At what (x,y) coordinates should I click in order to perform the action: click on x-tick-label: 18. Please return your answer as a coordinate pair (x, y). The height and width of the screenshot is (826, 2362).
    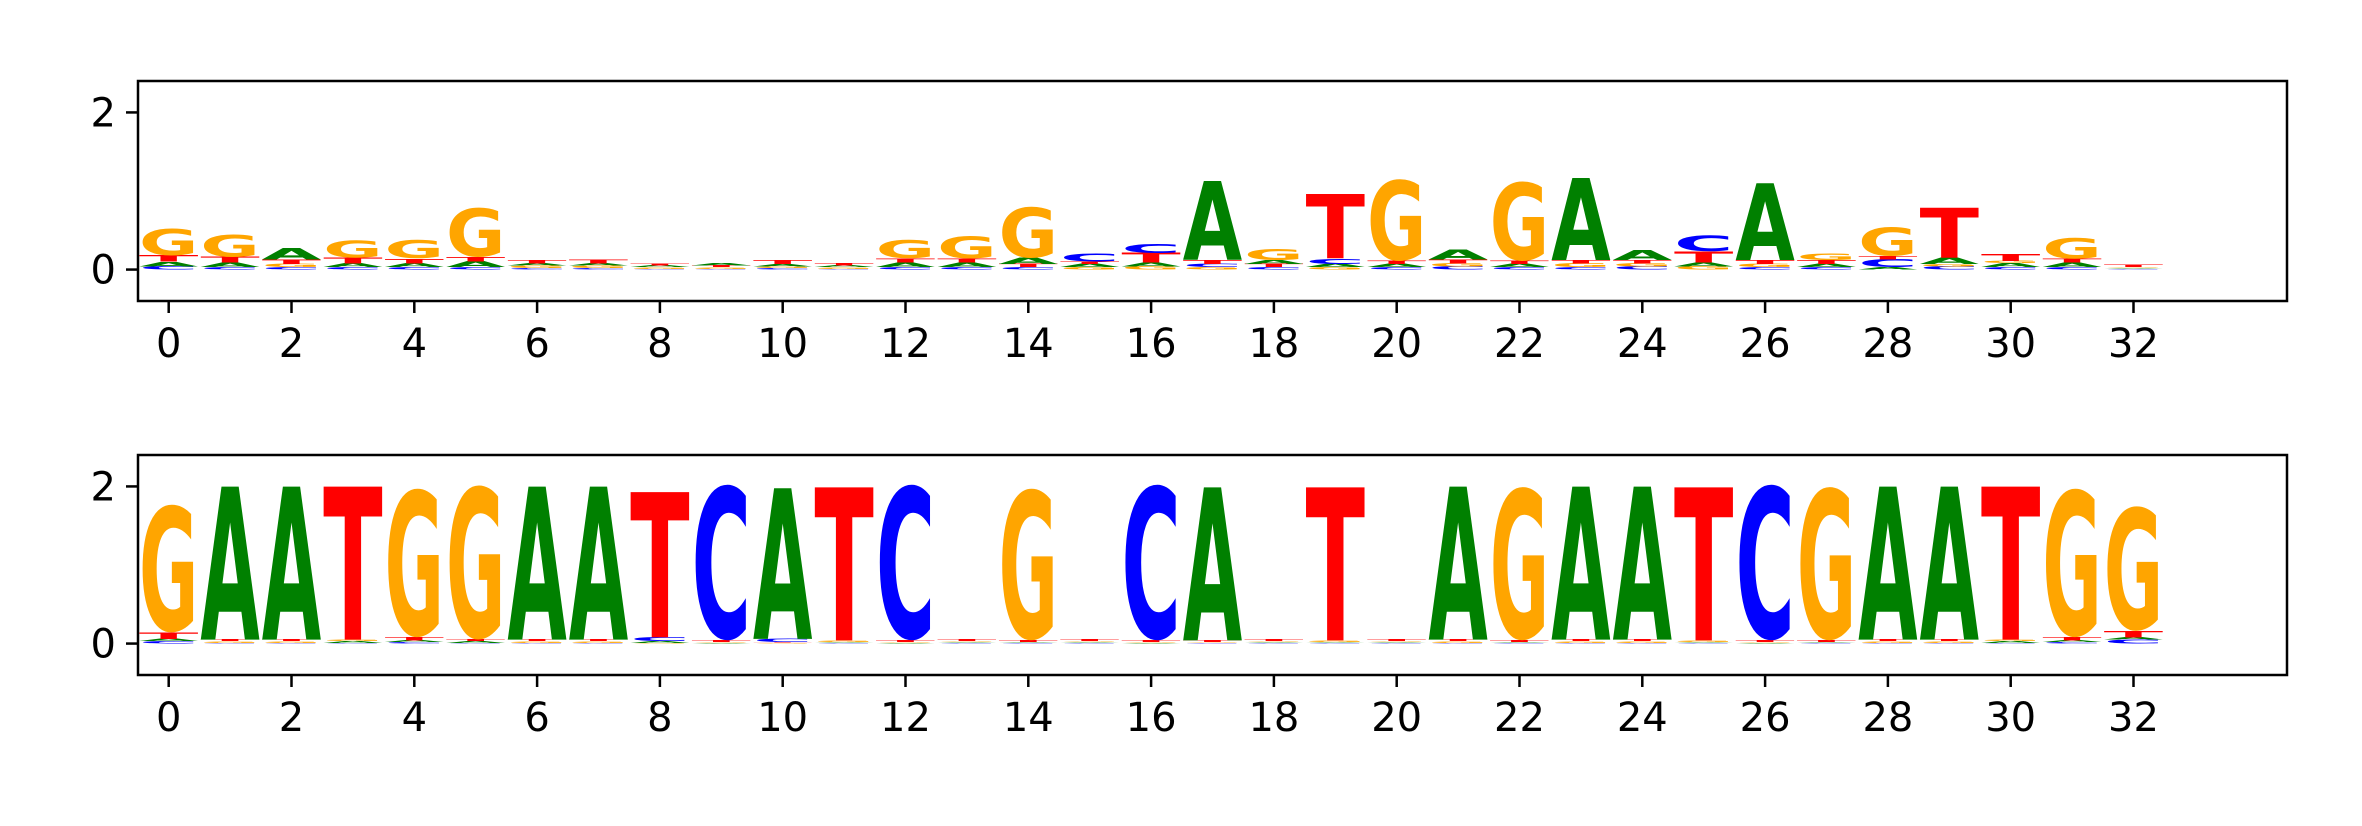
    Looking at the image, I should click on (1273, 718).